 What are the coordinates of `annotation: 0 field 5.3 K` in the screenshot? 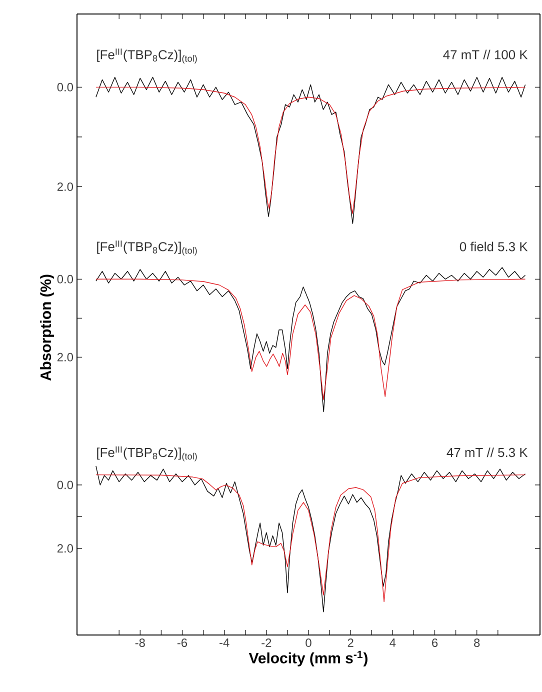 It's located at (494, 247).